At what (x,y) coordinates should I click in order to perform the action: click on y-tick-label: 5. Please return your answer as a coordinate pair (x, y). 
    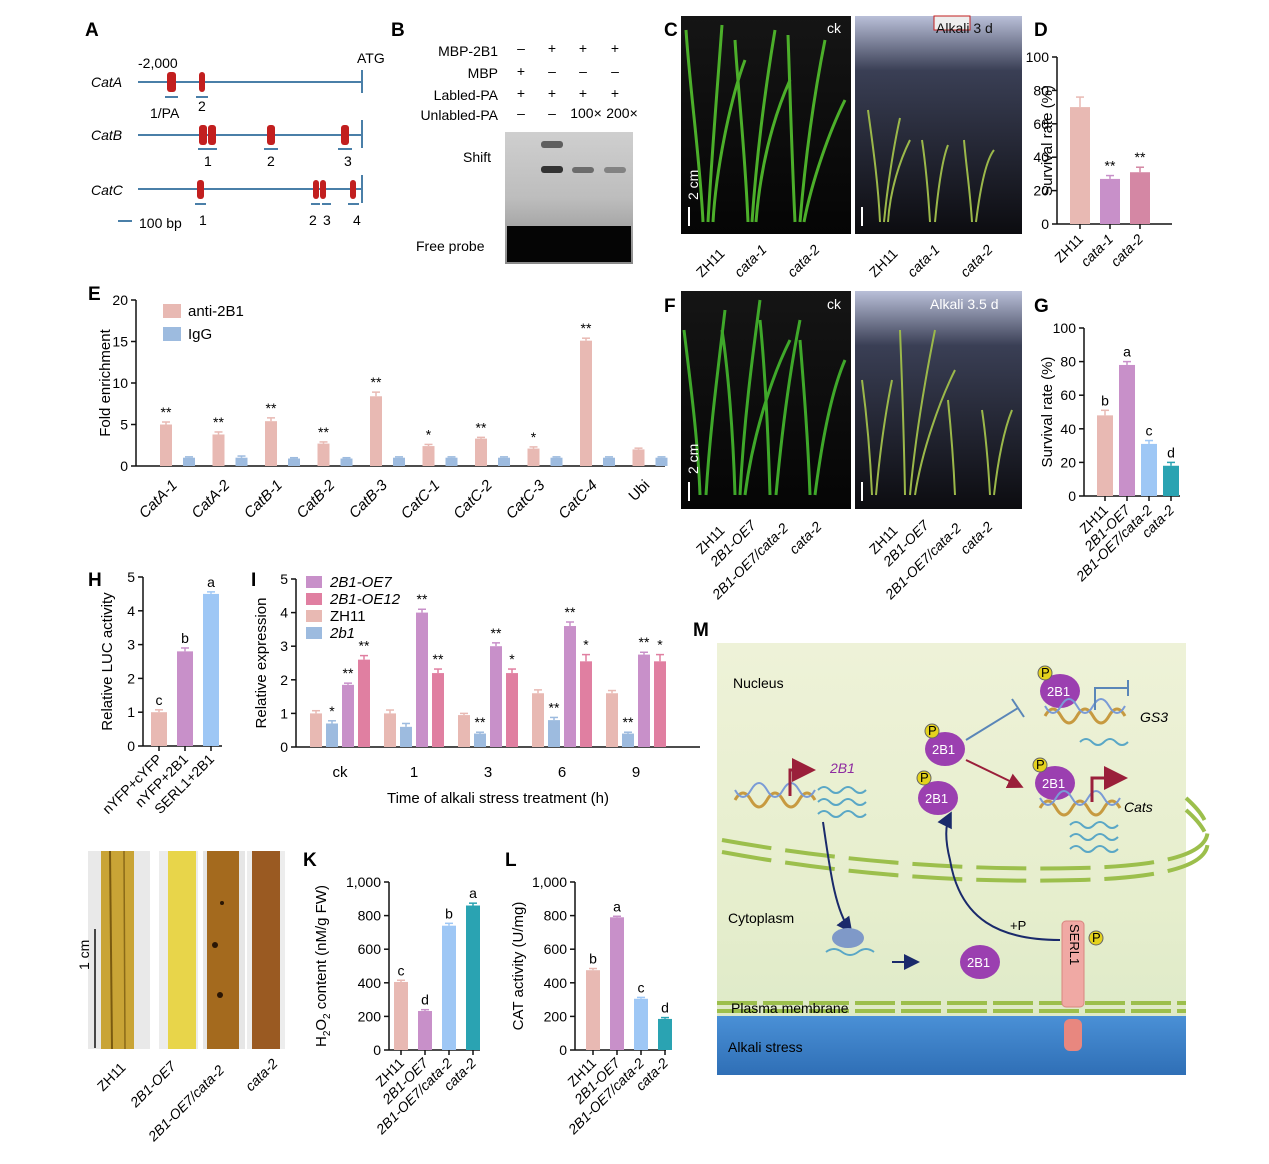
    Looking at the image, I should click on (284, 579).